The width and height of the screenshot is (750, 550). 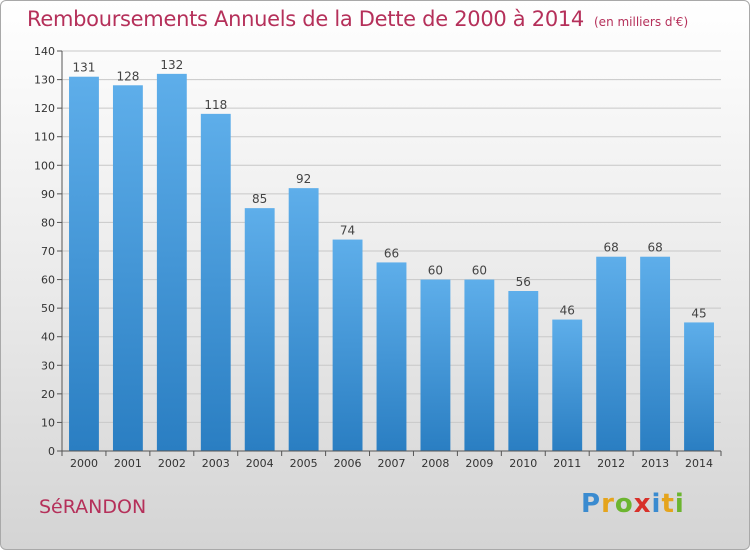 I want to click on y-tick-label: 130, so click(x=44, y=80).